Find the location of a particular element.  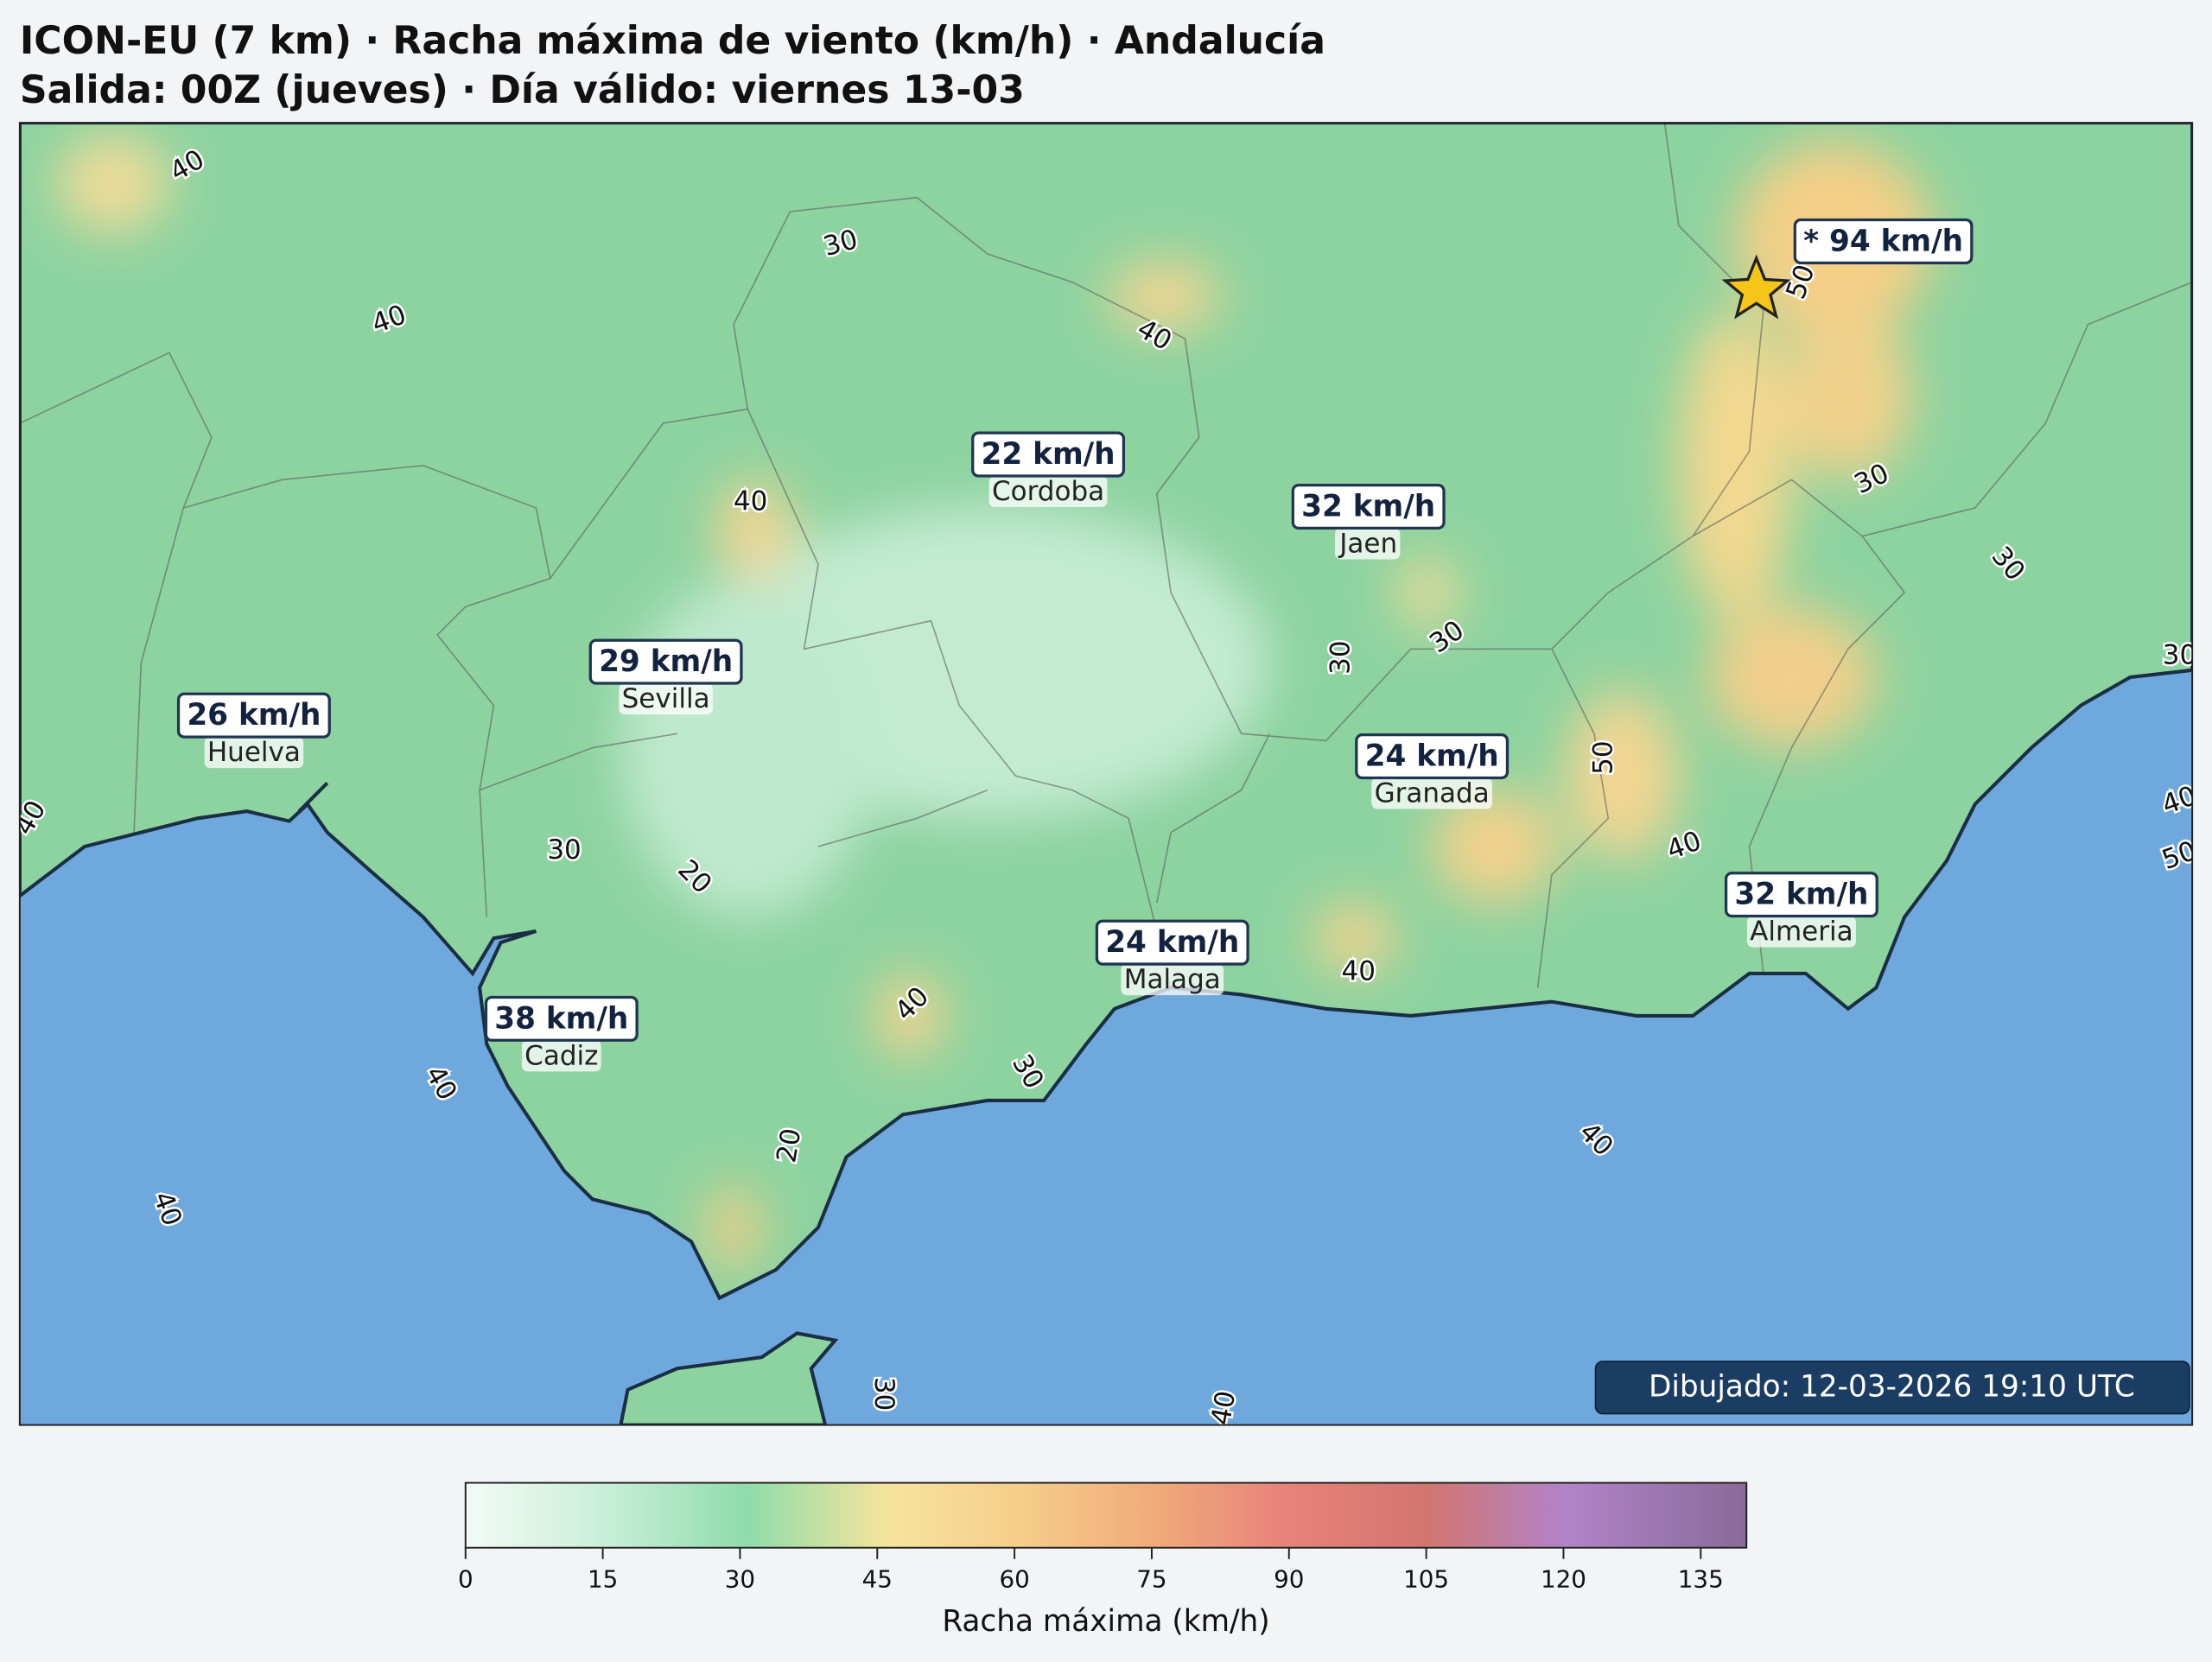

max-star is located at coordinates (1756, 287).